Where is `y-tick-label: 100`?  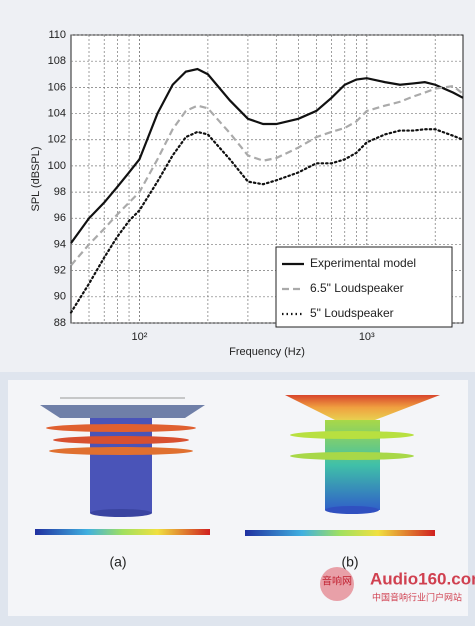 y-tick-label: 100 is located at coordinates (57, 166).